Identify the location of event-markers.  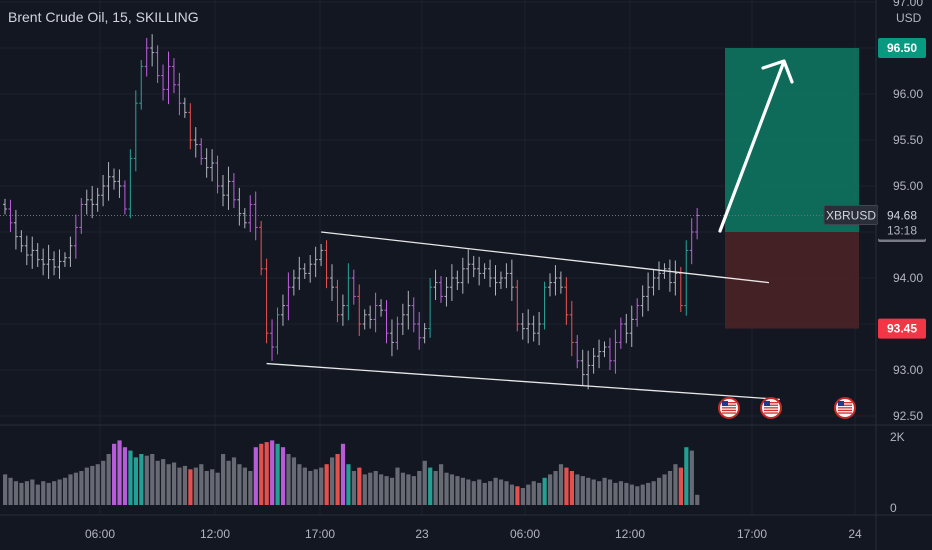
(787, 408).